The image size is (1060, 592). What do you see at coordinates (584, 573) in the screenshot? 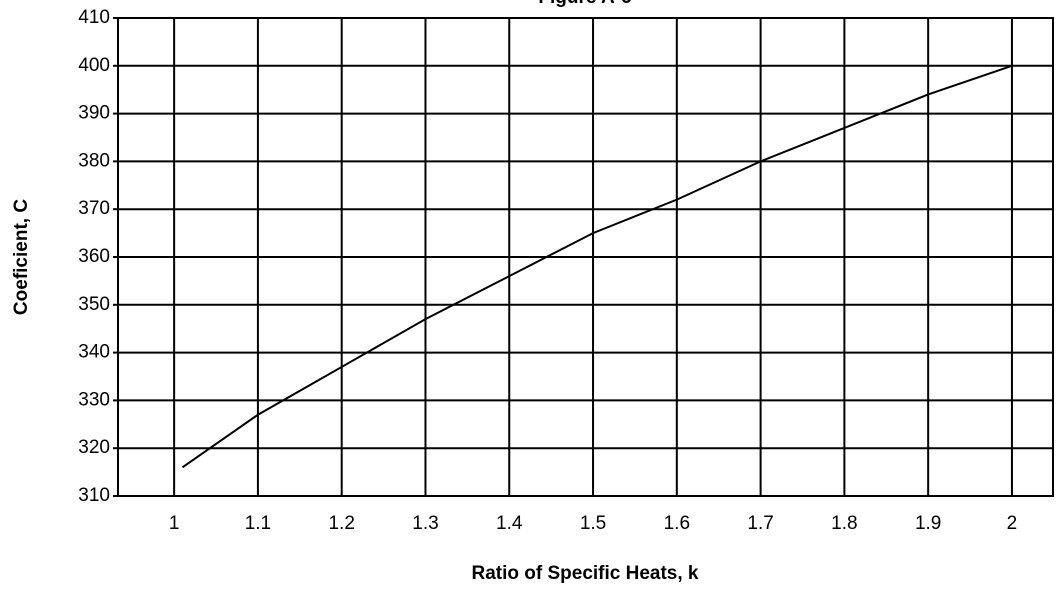
I see `x-axis-label: Ratio of Specific Heats, k` at bounding box center [584, 573].